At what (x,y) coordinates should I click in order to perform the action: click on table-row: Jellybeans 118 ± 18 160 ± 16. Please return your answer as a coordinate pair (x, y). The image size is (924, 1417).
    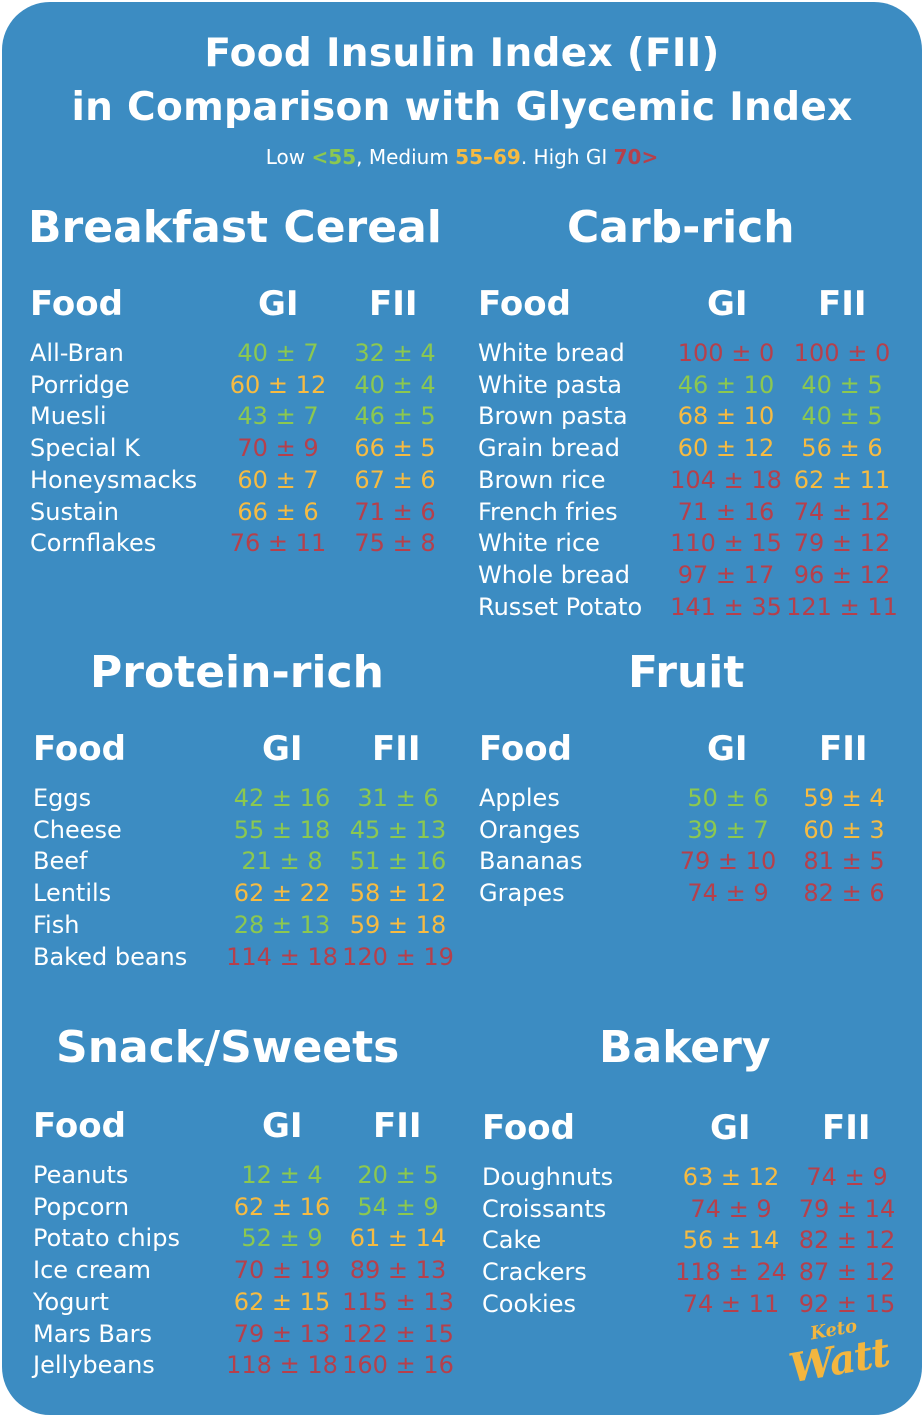
    Looking at the image, I should click on (232, 1365).